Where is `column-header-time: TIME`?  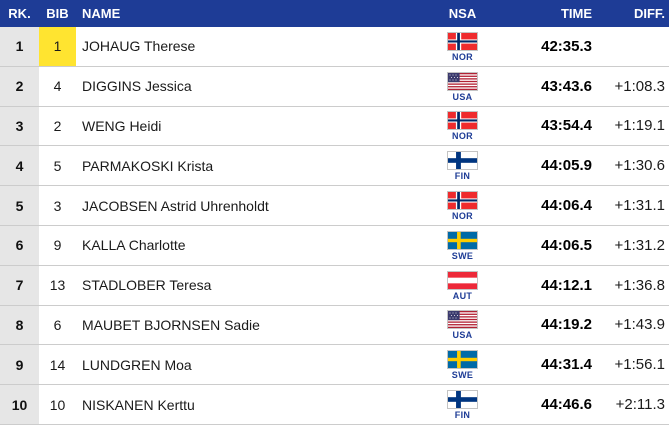
column-header-time: TIME is located at coordinates (576, 13).